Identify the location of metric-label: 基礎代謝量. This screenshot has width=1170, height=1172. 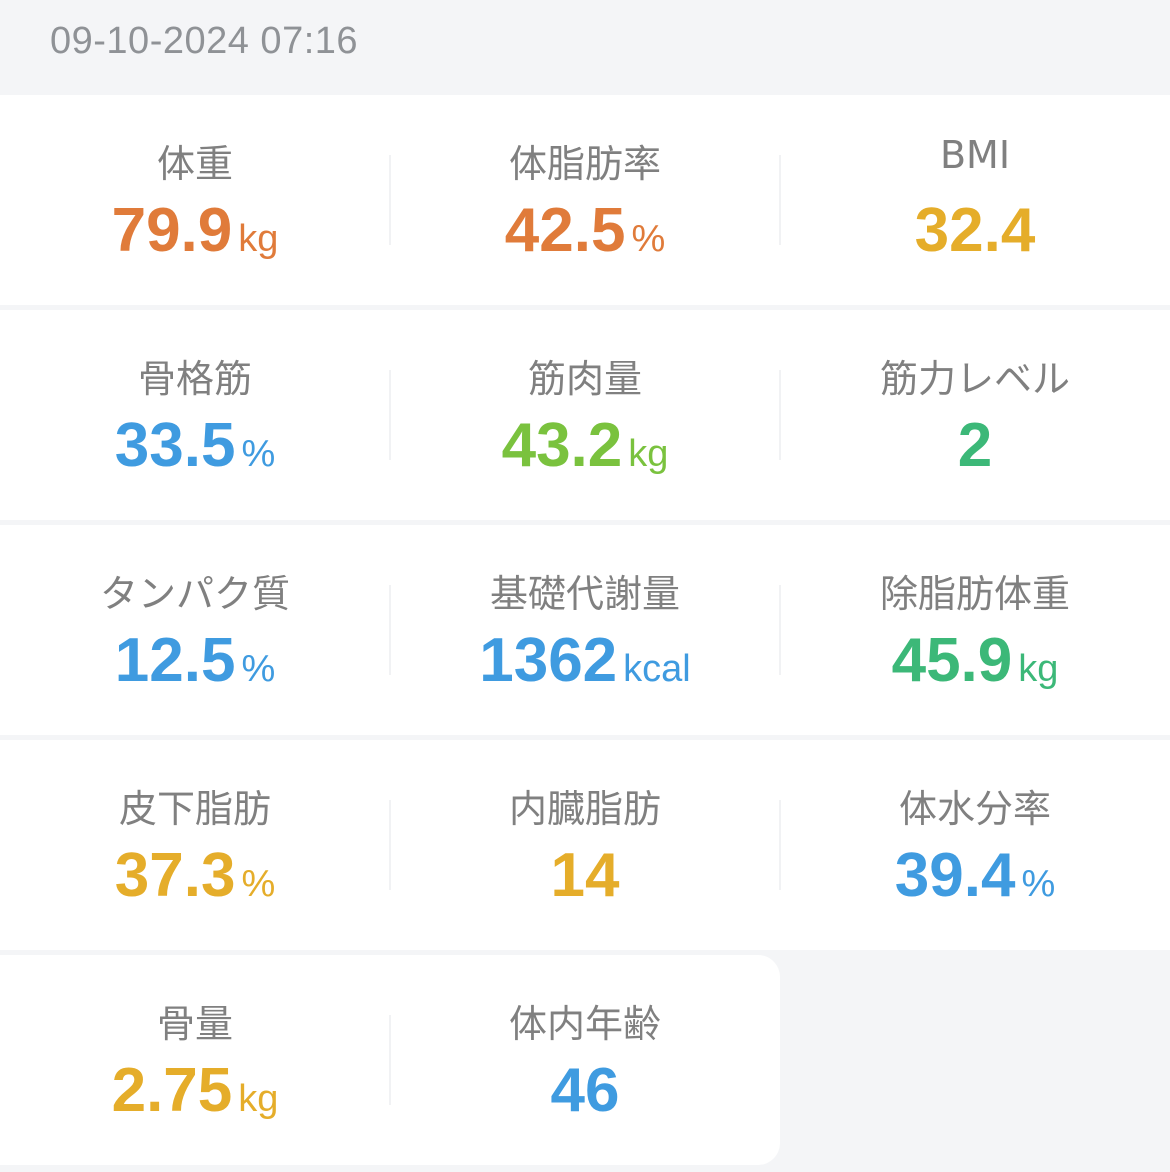
(584, 594).